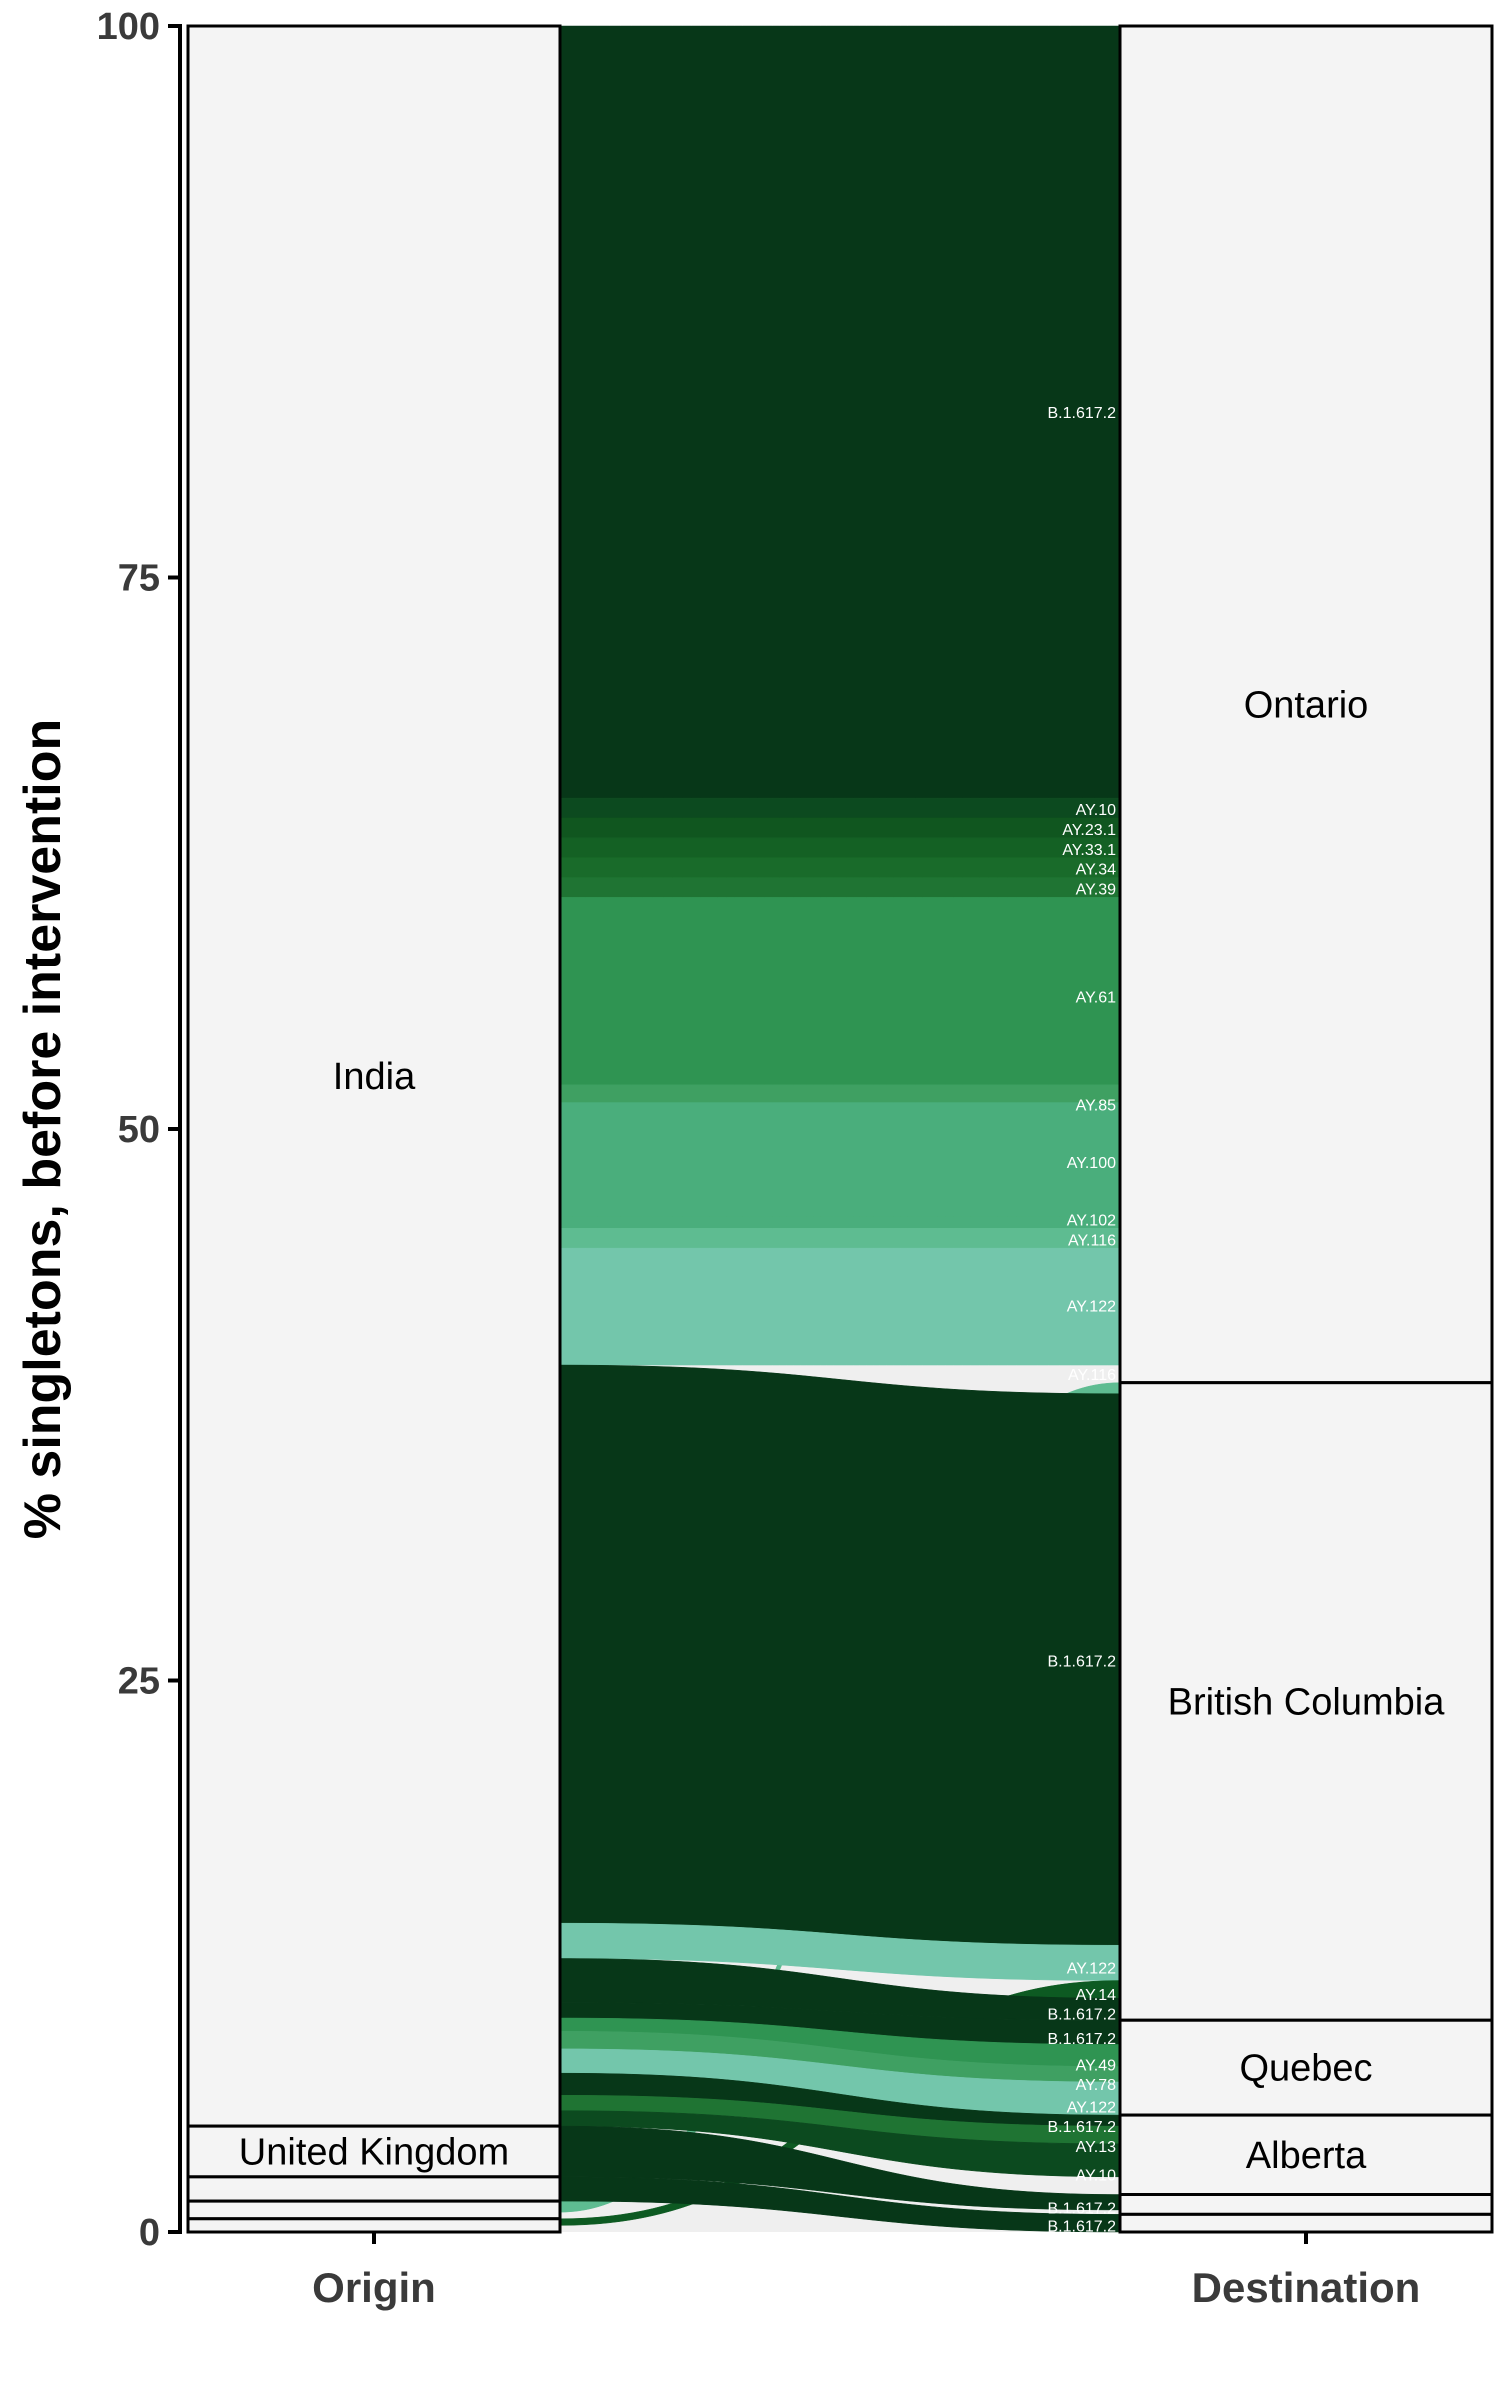 The image size is (1500, 2400). I want to click on y-axis: 0 25 50 75 100, so click(139, 1130).